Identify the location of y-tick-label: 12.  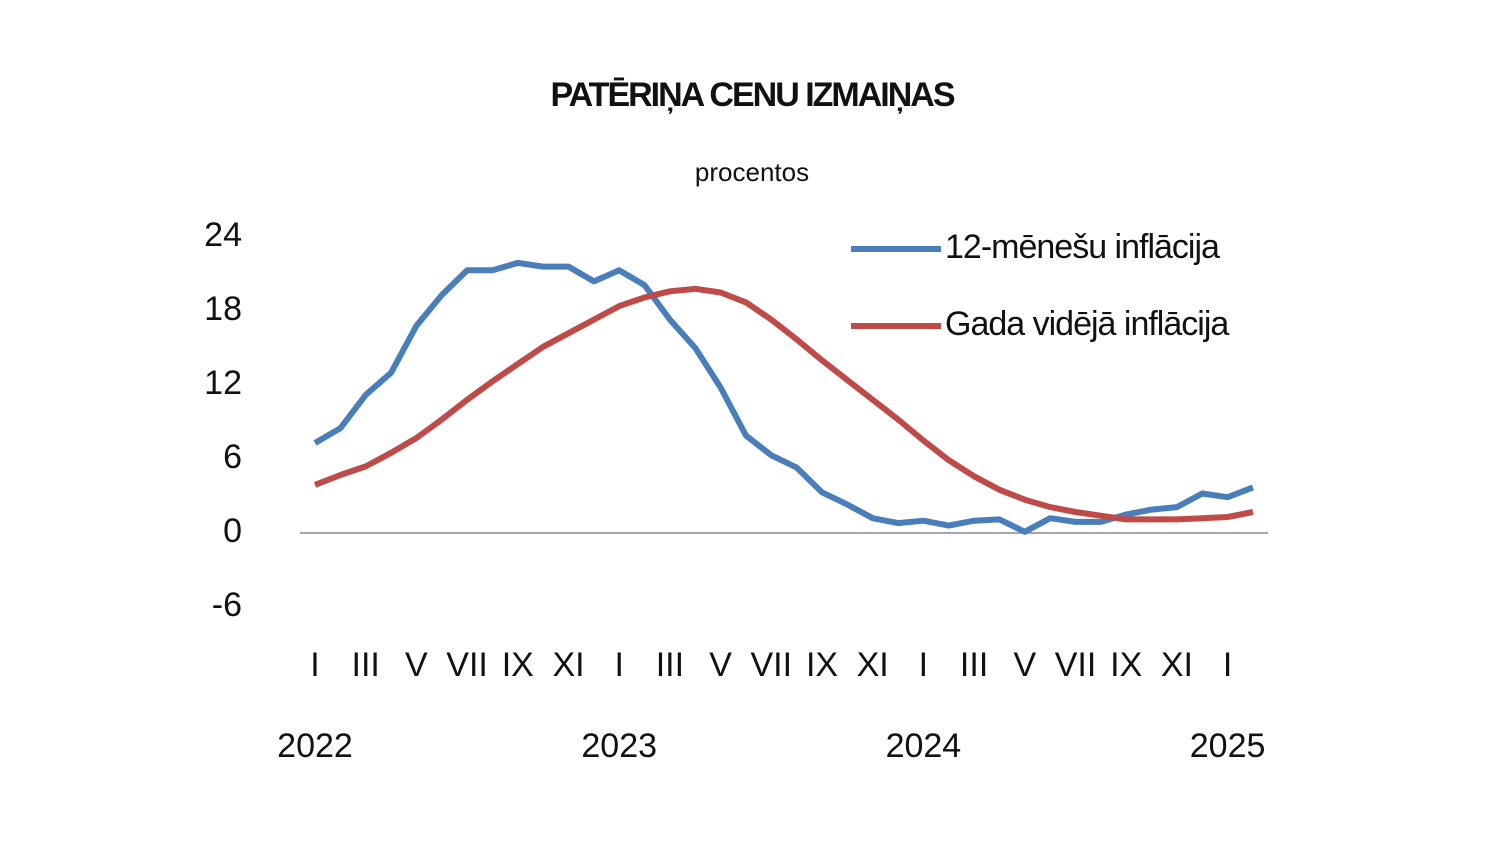
(223, 383).